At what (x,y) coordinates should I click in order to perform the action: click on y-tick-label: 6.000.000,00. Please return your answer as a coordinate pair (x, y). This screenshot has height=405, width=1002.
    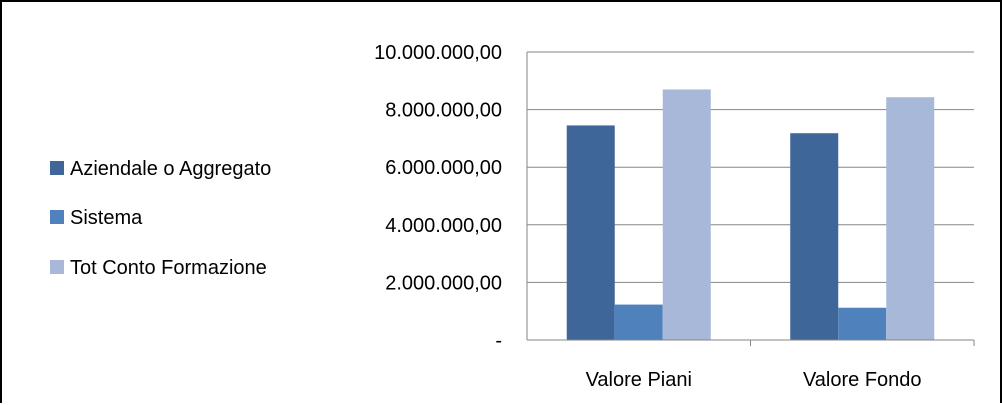
    Looking at the image, I should click on (443, 168).